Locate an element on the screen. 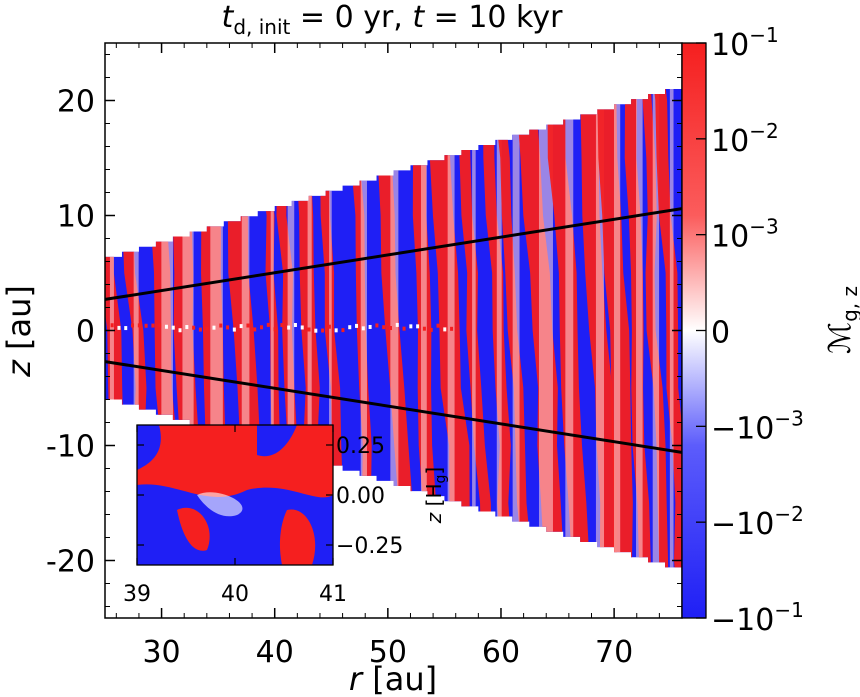  inset-x-tick-label: 39 is located at coordinates (137, 594).